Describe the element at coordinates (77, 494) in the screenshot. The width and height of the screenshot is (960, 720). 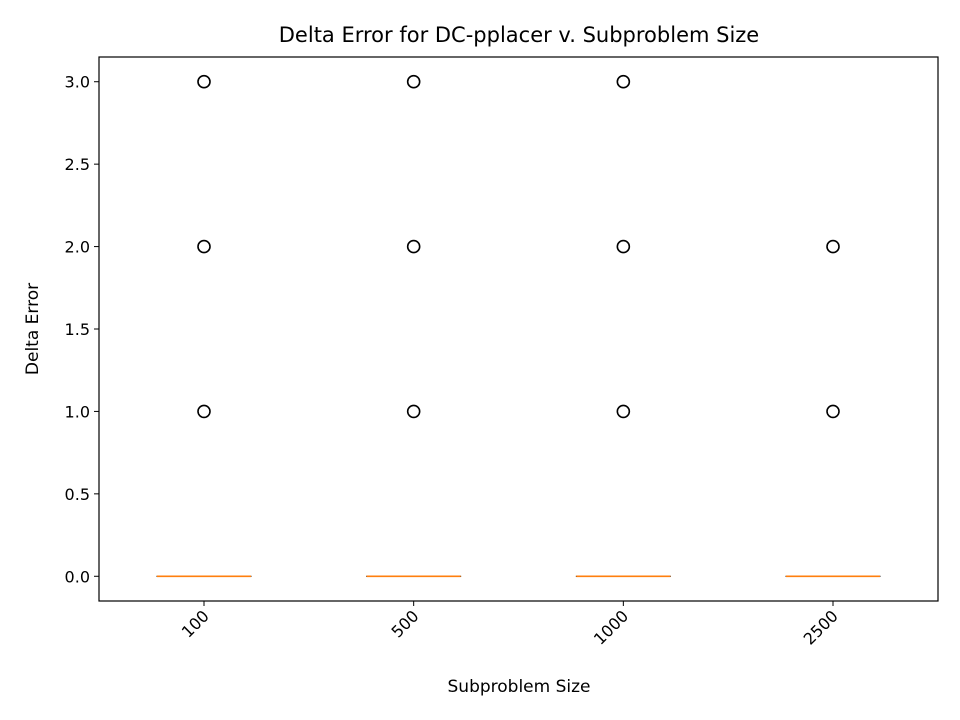
I see `y-tick-label: 0.5` at that location.